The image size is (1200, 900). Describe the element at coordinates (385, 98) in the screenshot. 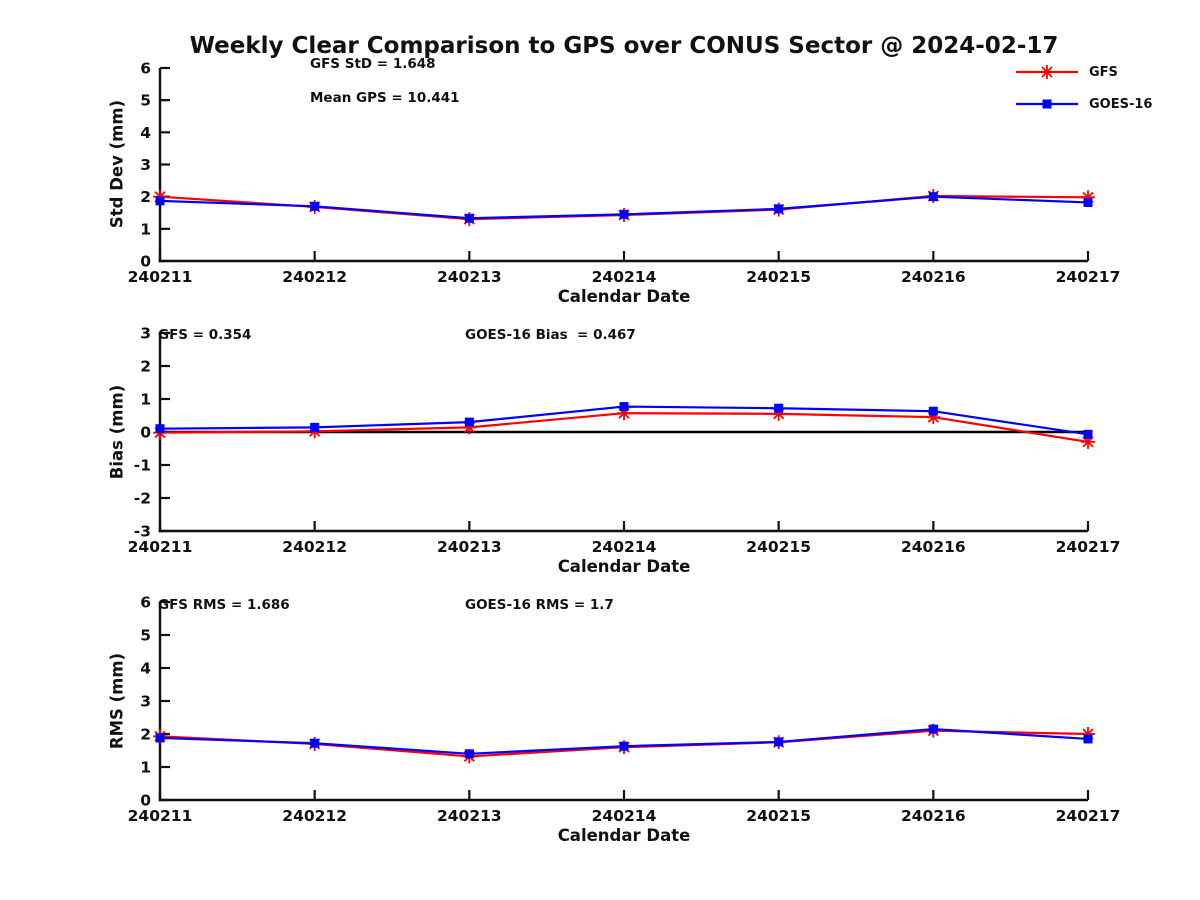

I see `stddev-meangps-annotation: Mean GPS = 10.441` at that location.